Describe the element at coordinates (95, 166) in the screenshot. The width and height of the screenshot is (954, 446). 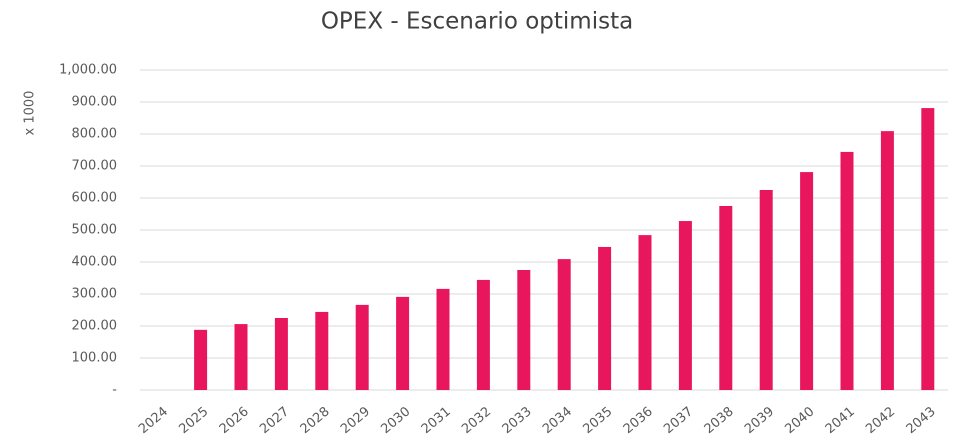
I see `y-tick-label: 700.00` at that location.